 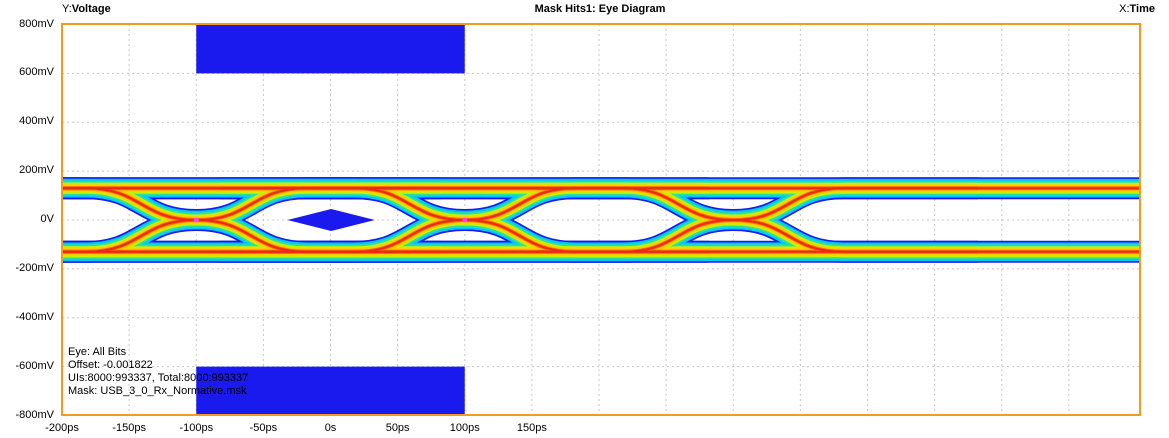 I want to click on y-tick-label: 200mV, so click(x=36, y=170).